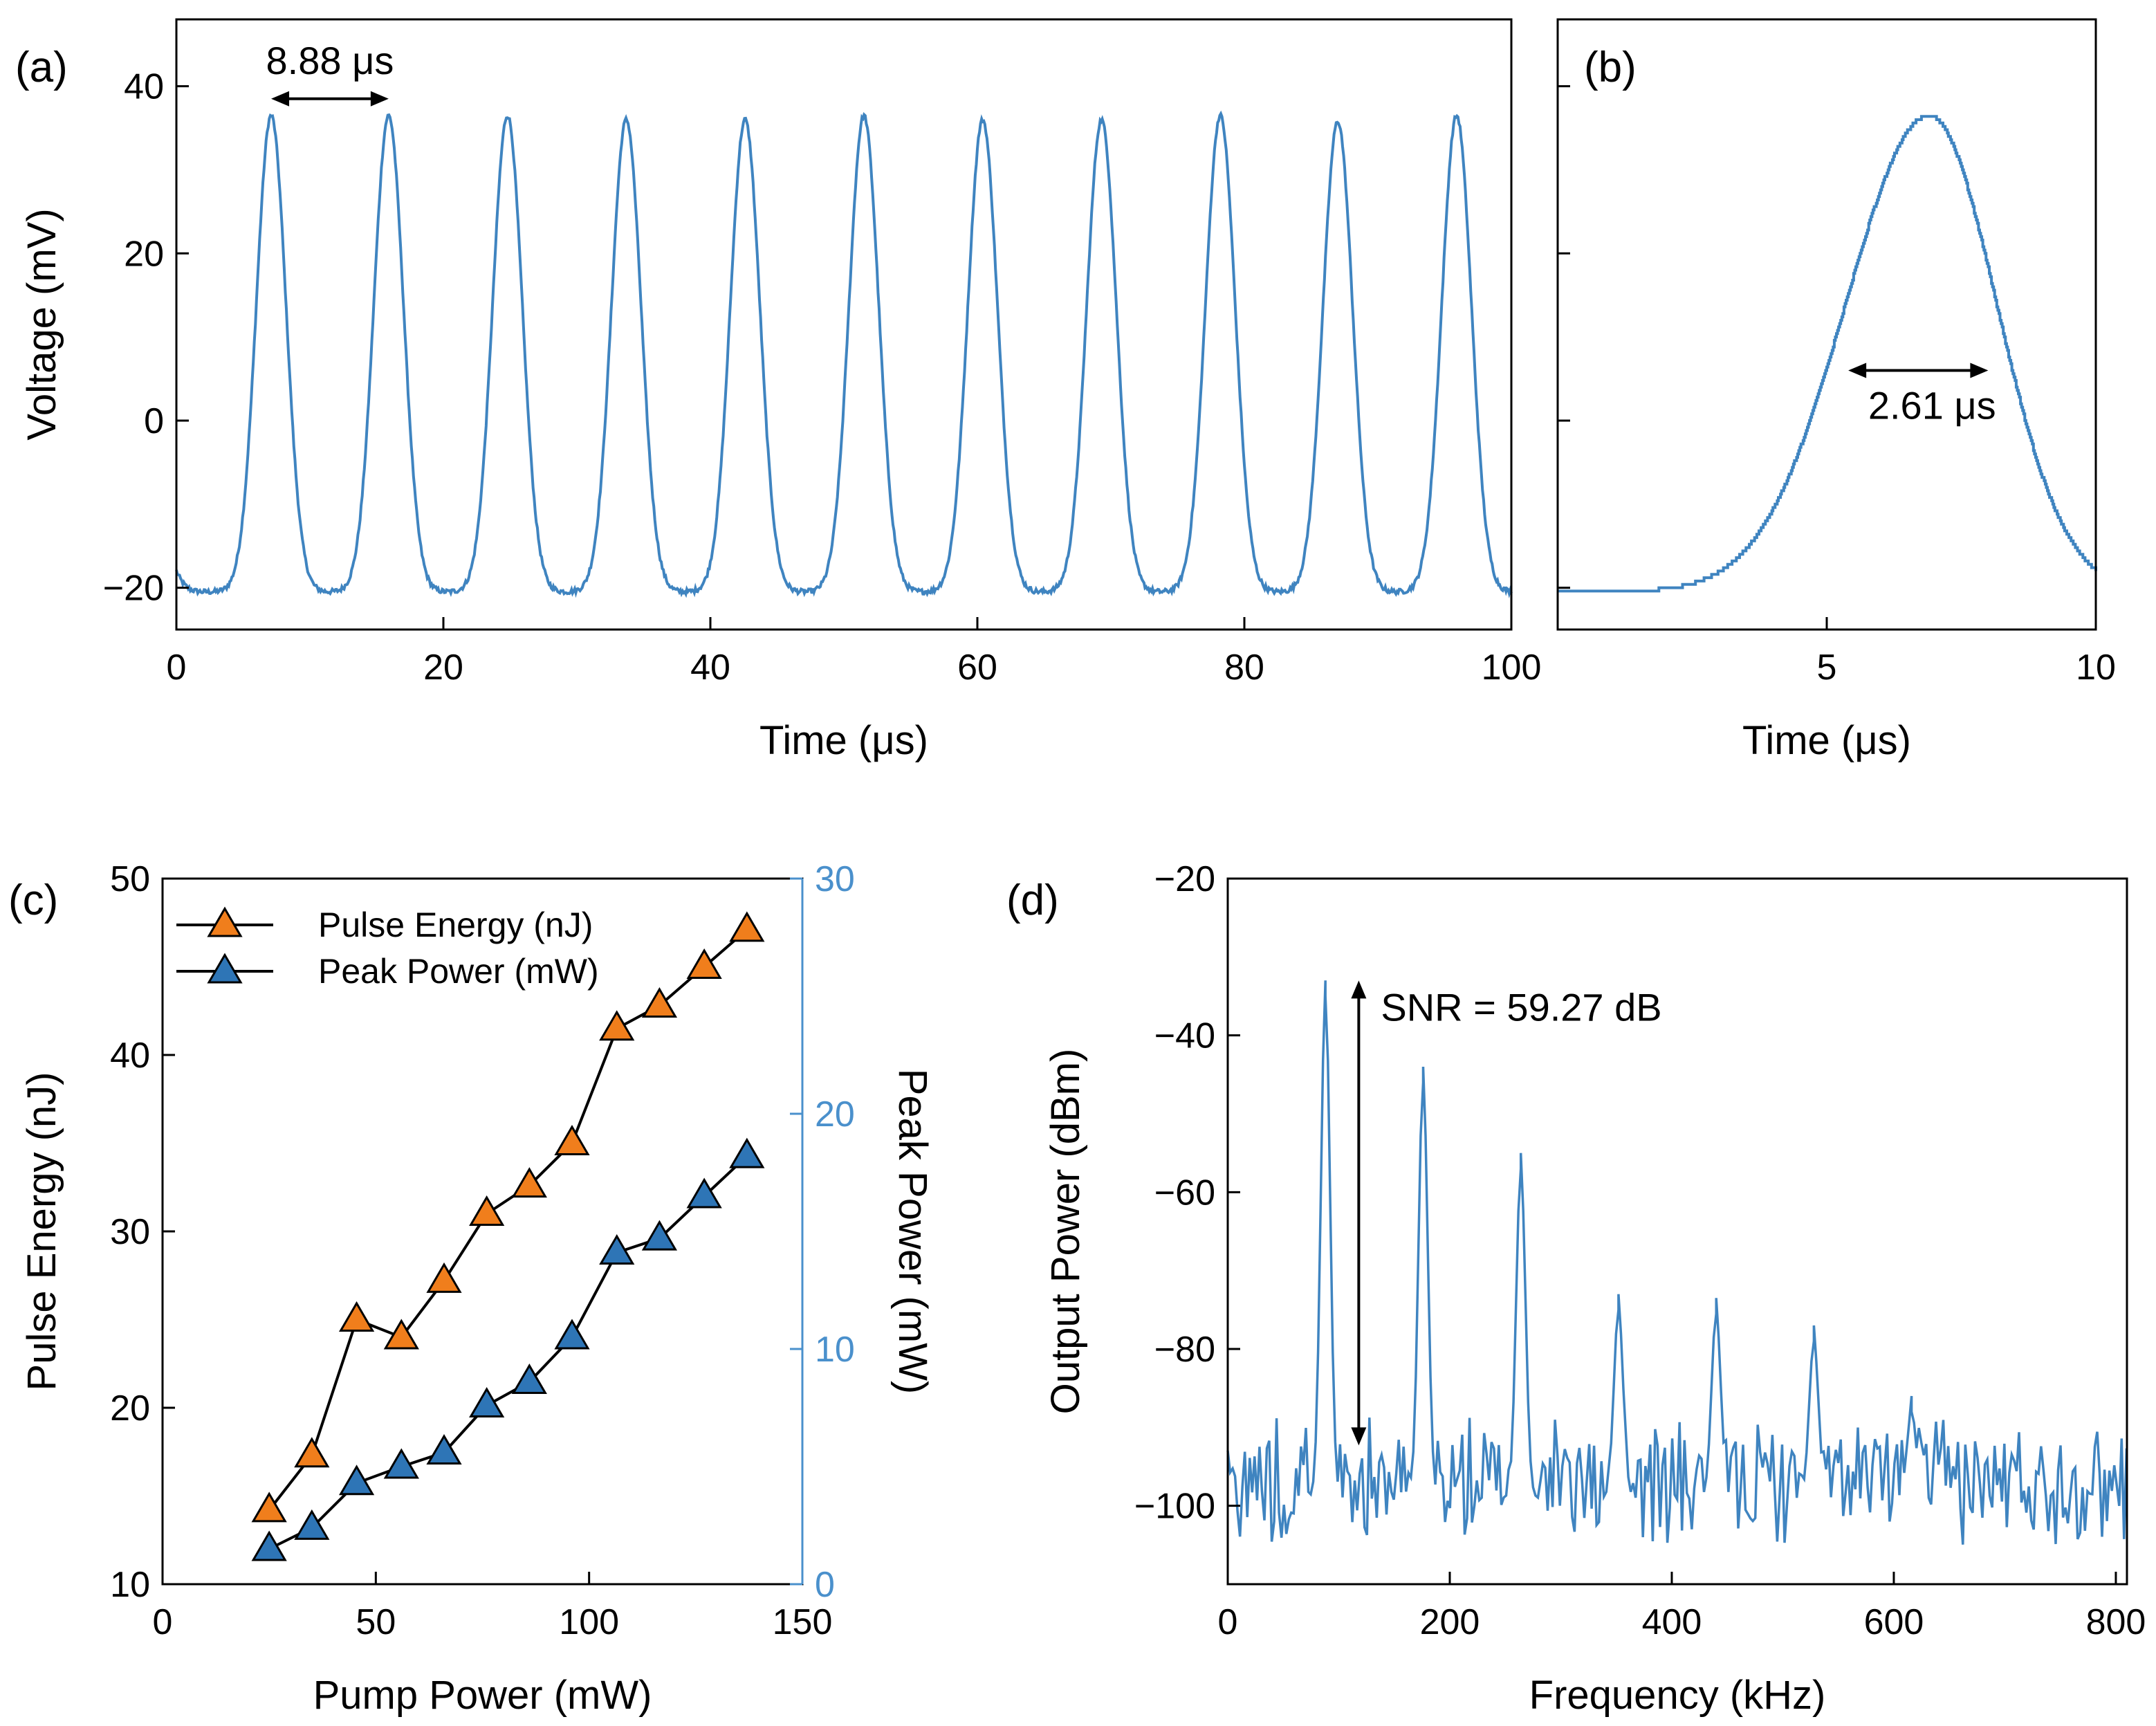 The height and width of the screenshot is (1726, 2156). I want to click on fwhm-arrow-head-right, so click(1979, 370).